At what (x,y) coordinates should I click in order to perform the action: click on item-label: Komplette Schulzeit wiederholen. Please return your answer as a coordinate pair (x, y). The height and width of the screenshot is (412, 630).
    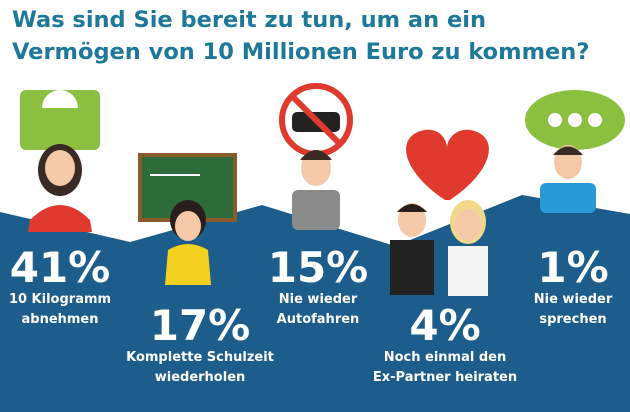
    Looking at the image, I should click on (200, 367).